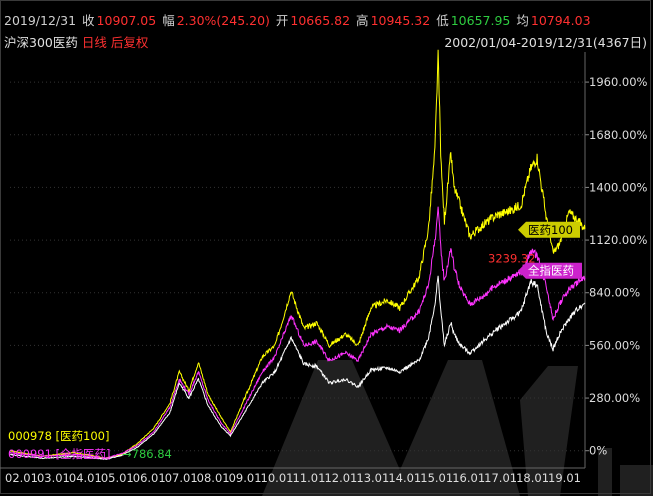 Image resolution: width=653 pixels, height=496 pixels. I want to click on low-label: 低, so click(442, 20).